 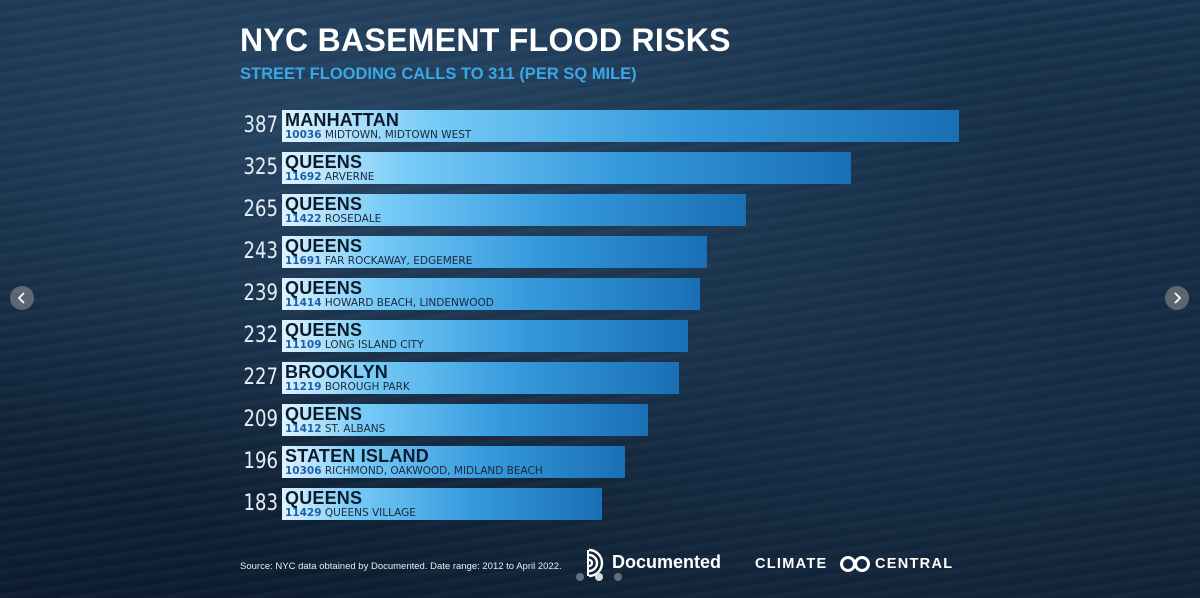 I want to click on chevron-right-icon, so click(x=1178, y=298).